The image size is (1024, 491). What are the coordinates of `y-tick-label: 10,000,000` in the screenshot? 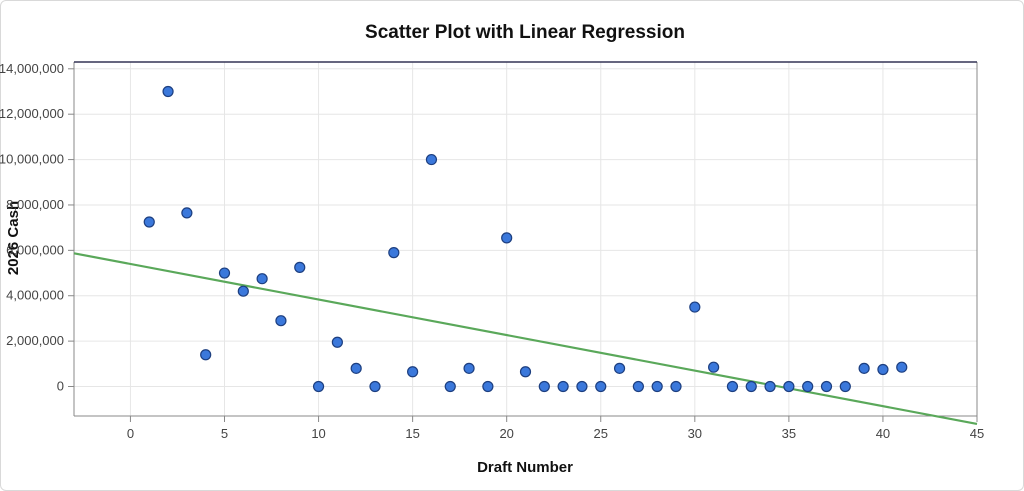 It's located at (32, 159).